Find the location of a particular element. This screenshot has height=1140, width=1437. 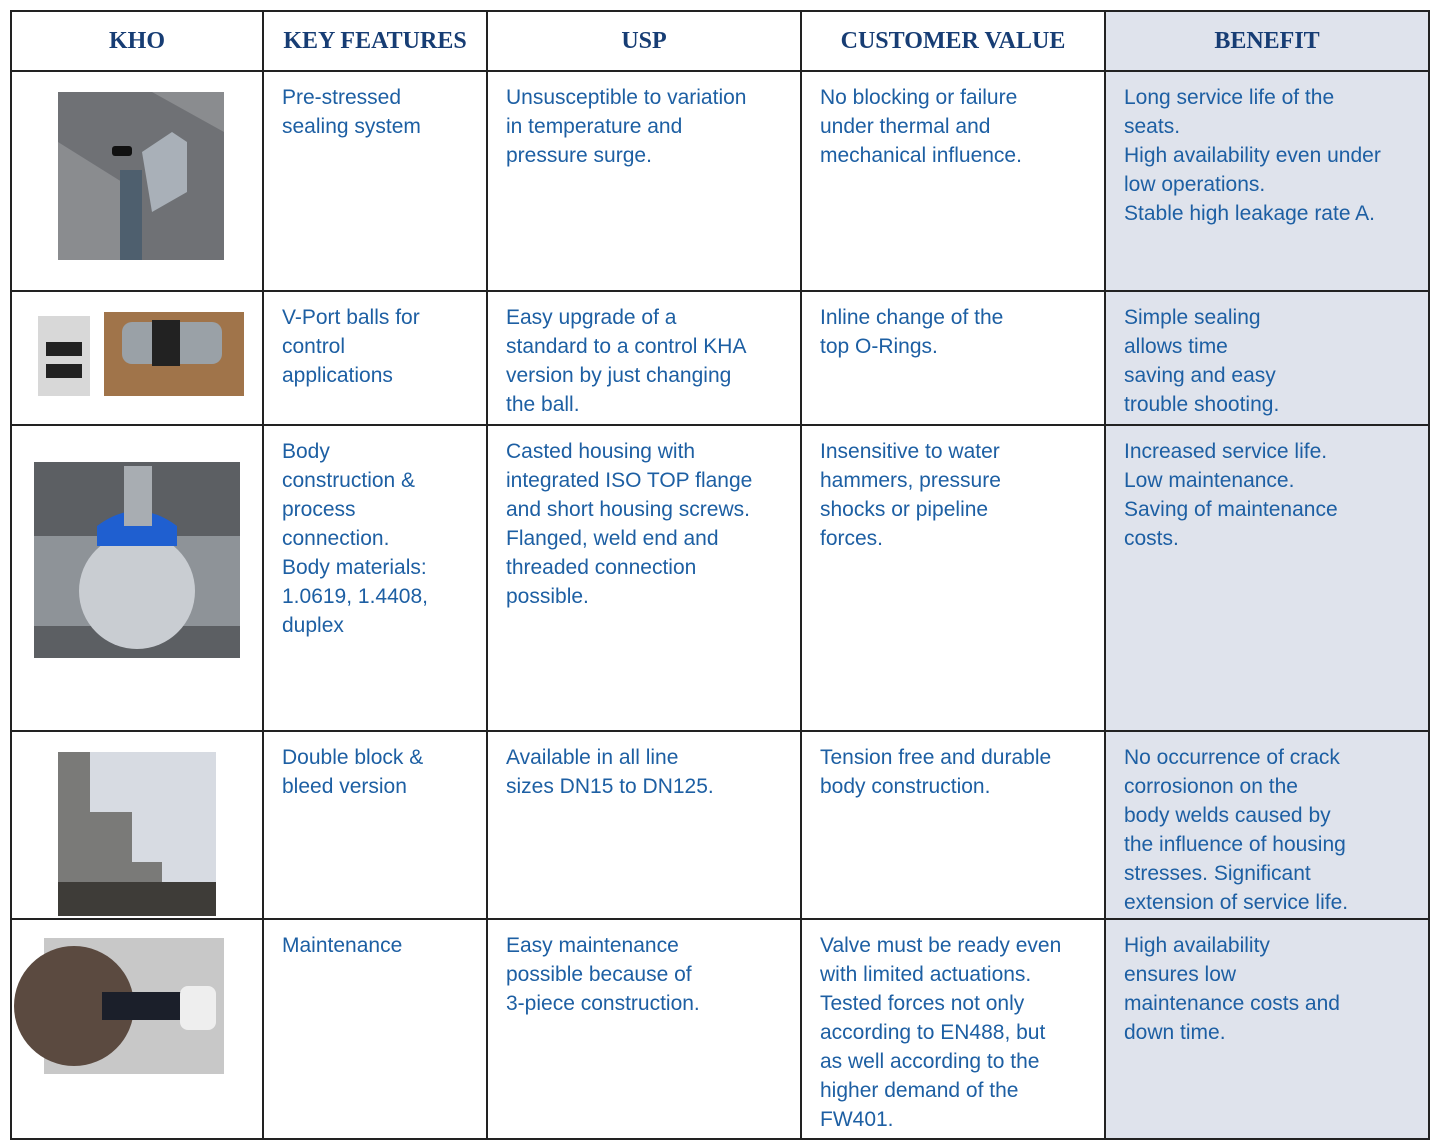

column-header: USP is located at coordinates (644, 41).